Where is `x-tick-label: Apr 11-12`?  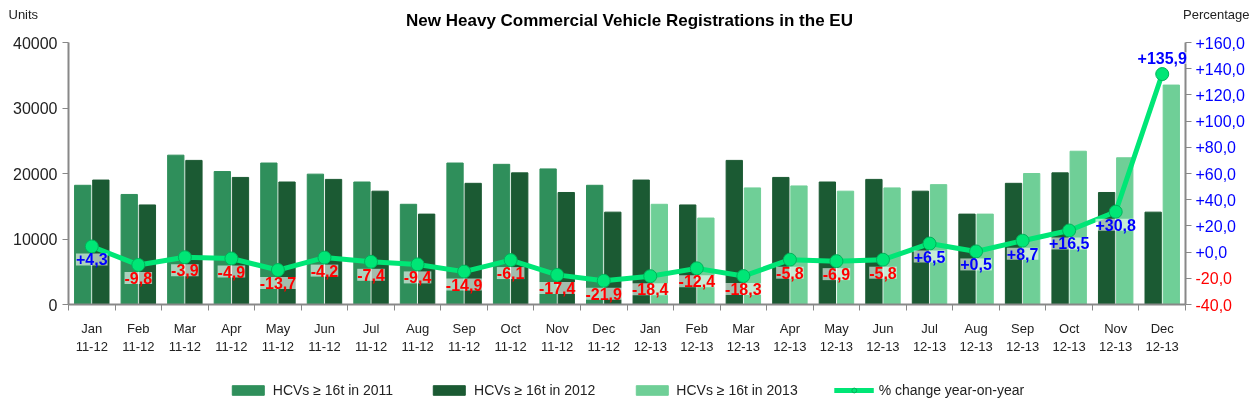 x-tick-label: Apr 11-12 is located at coordinates (231, 337).